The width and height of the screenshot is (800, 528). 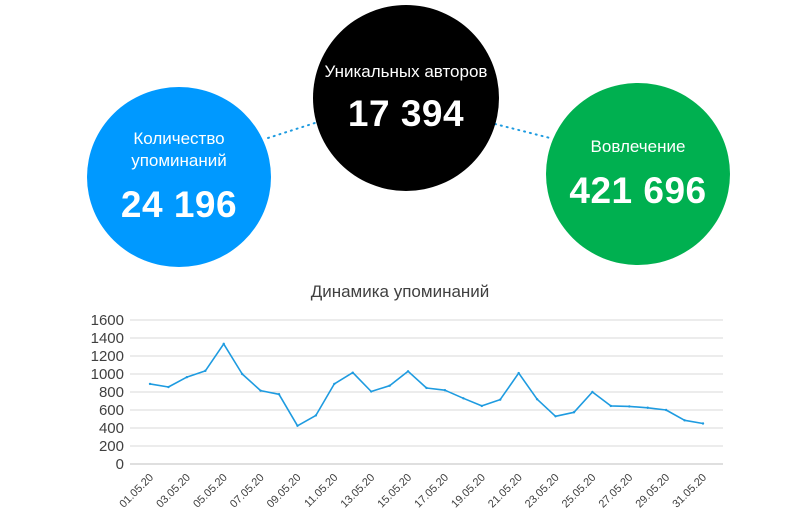 I want to click on x-tick-label: 27.05.20, so click(x=616, y=491).